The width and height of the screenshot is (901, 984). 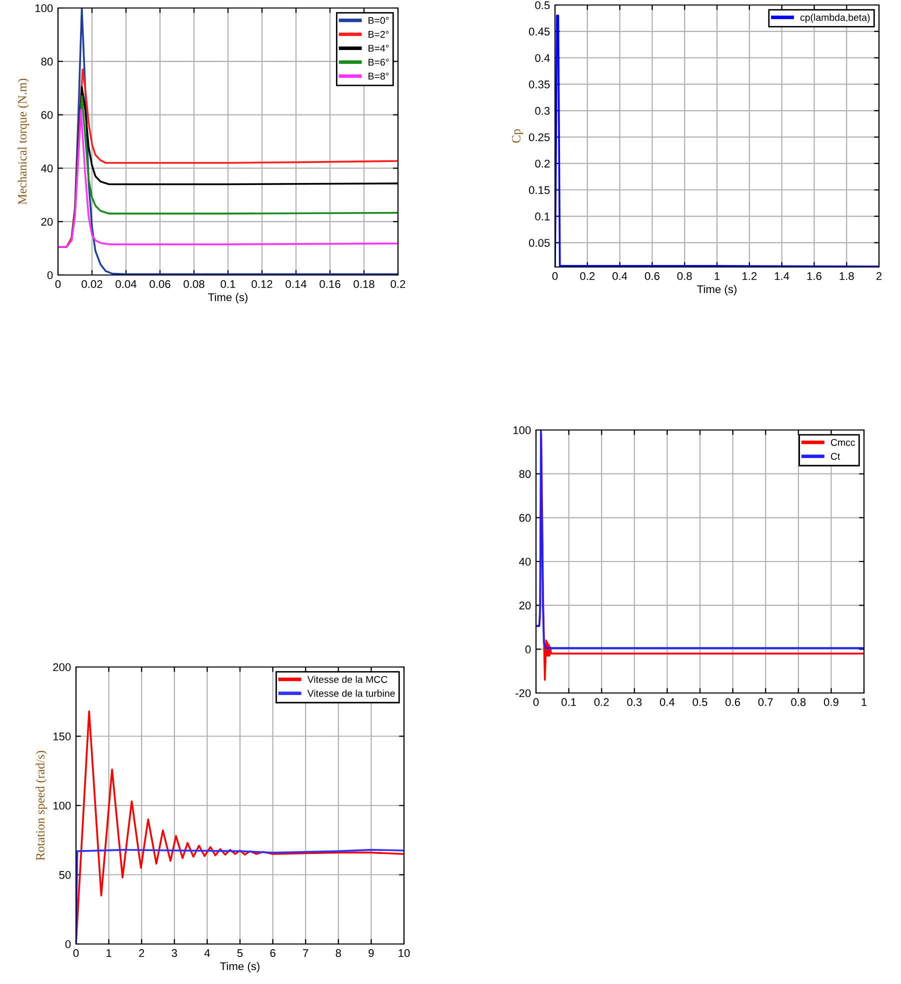 What do you see at coordinates (539, 32) in the screenshot?
I see `y-tick-label: 0.45` at bounding box center [539, 32].